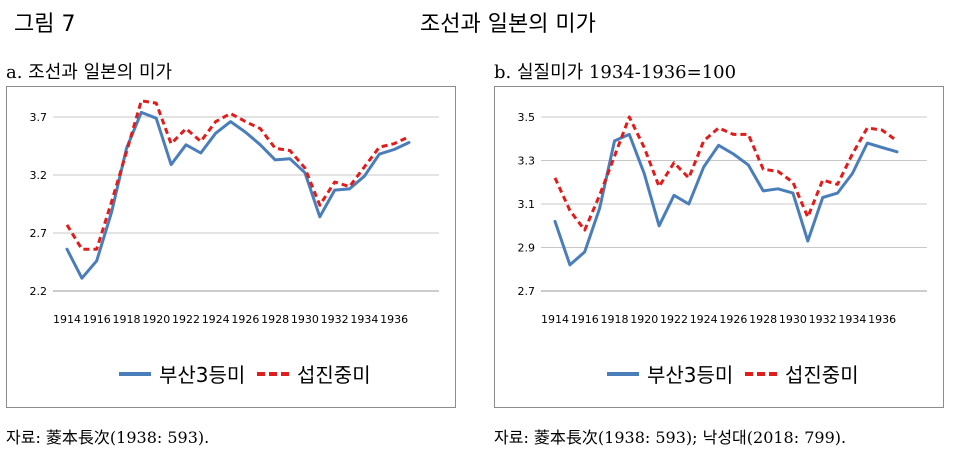 This screenshot has height=452, width=960. I want to click on figure-title: 조선과 일본의 미가, so click(508, 24).